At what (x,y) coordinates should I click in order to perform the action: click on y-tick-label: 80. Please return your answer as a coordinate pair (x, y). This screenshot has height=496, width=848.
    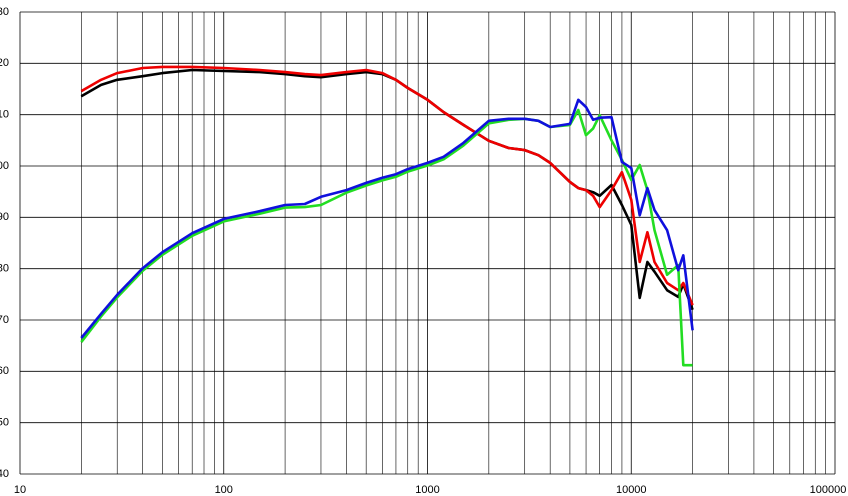
    Looking at the image, I should click on (4, 269).